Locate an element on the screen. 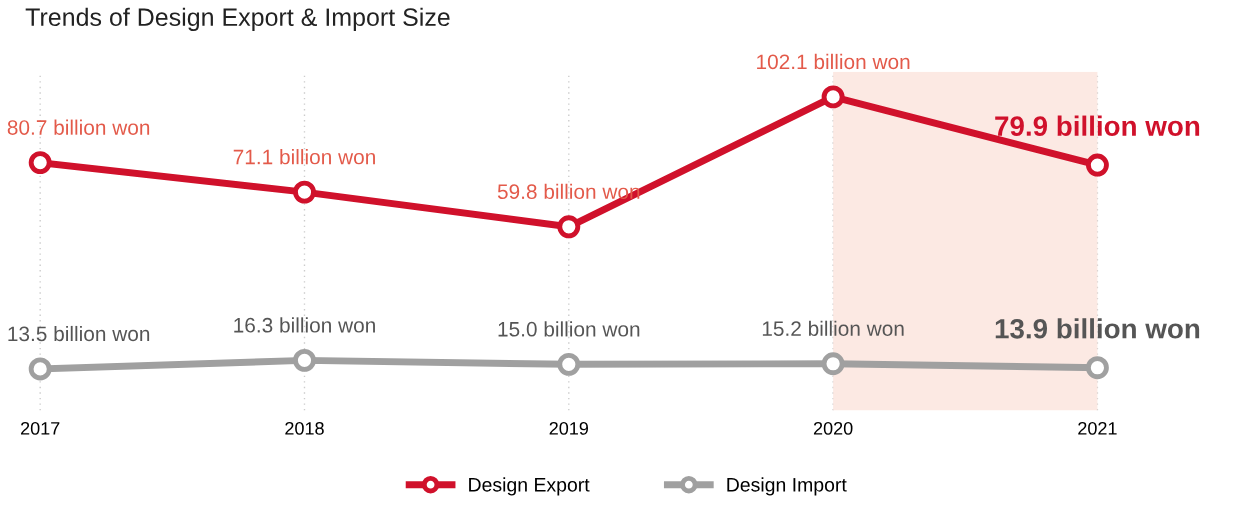  data-label: 16.3 billion won is located at coordinates (304, 325).